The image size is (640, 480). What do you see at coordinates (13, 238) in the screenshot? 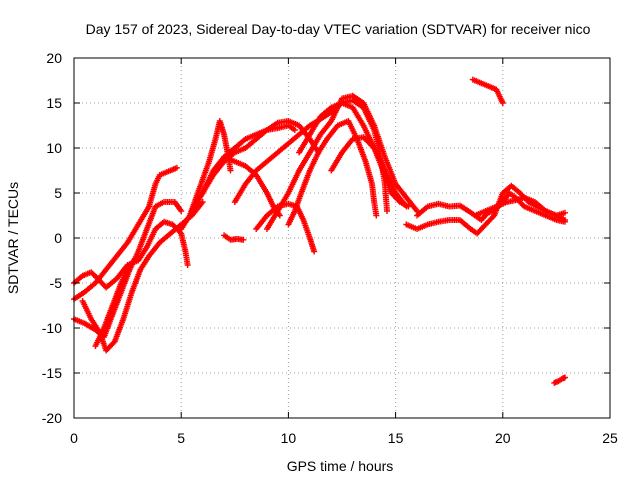
I see `y-axis-label: SDTVAR / TECUs` at bounding box center [13, 238].